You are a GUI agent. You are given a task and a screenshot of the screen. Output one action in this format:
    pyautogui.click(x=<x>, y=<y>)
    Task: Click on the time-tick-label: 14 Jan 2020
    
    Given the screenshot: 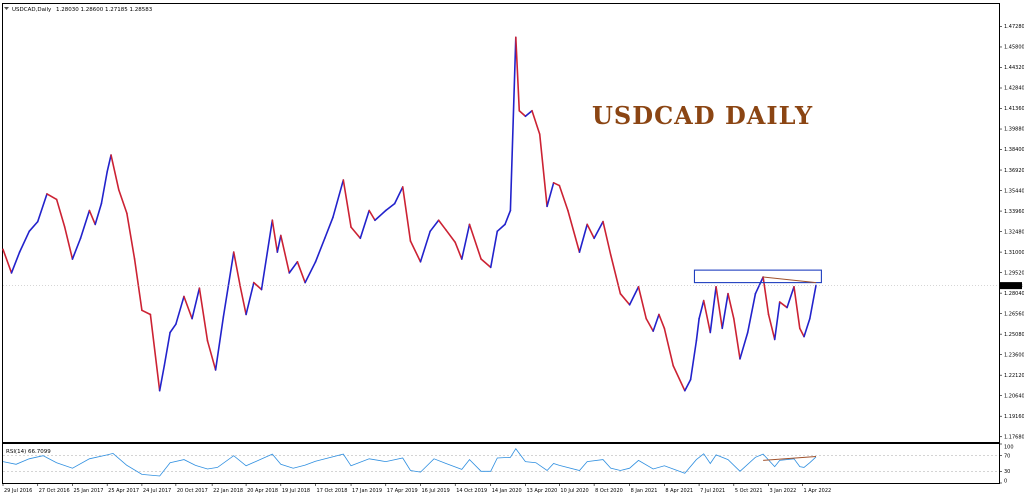 What is the action you would take?
    pyautogui.click(x=507, y=491)
    